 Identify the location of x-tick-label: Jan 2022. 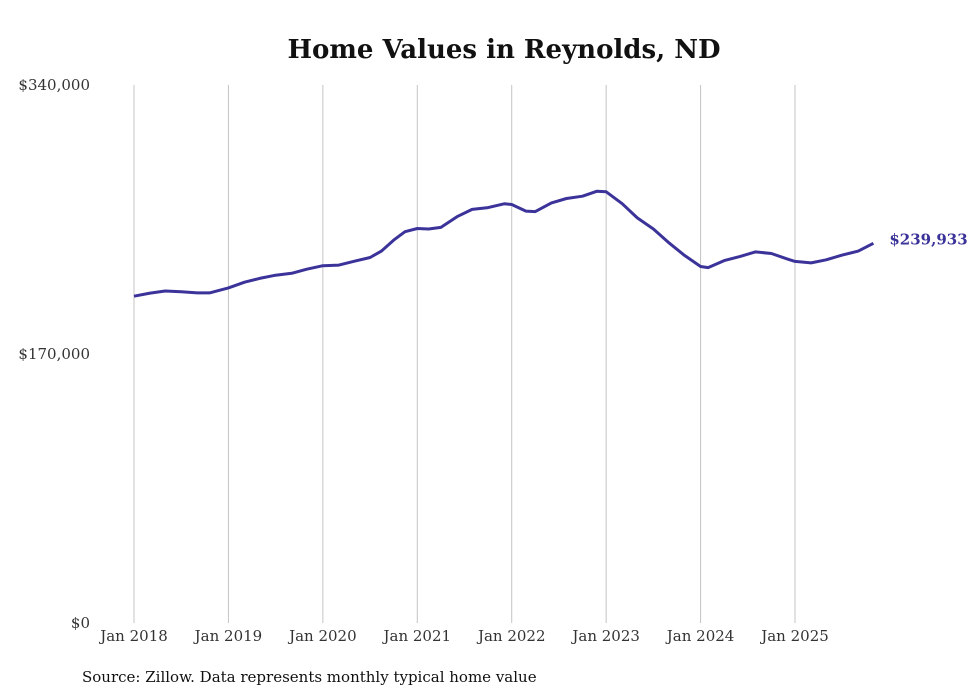
(511, 636).